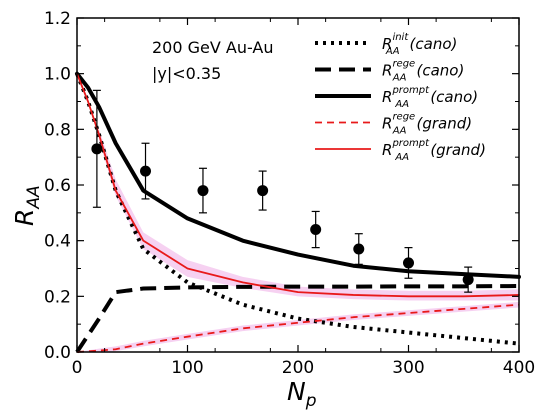 The width and height of the screenshot is (550, 417). I want to click on y-tick-label: 1.2, so click(57, 19).